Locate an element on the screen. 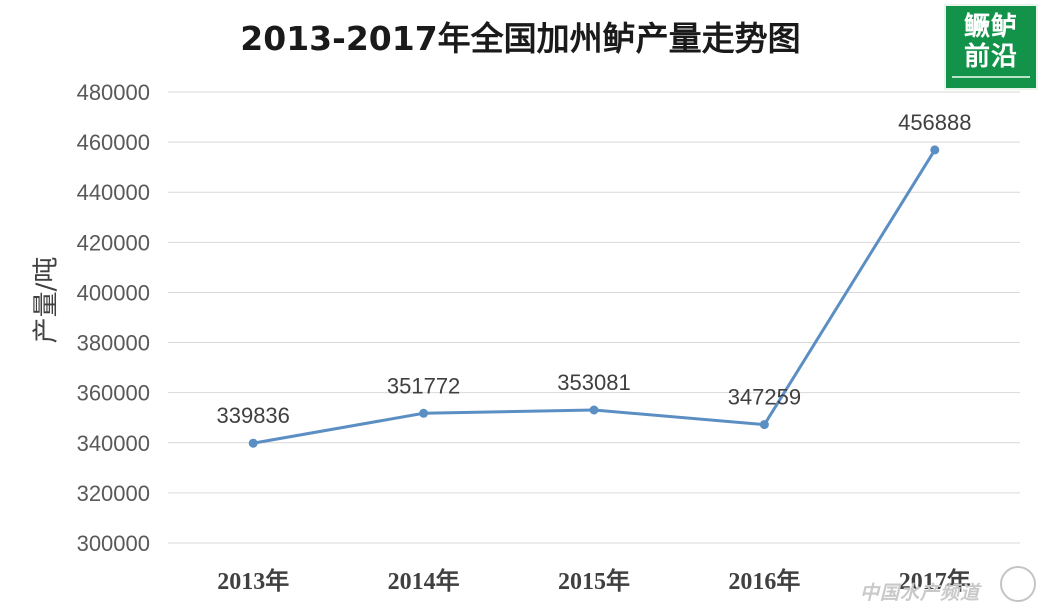 The image size is (1041, 616). y-tick-label: 320000 is located at coordinates (113, 493).